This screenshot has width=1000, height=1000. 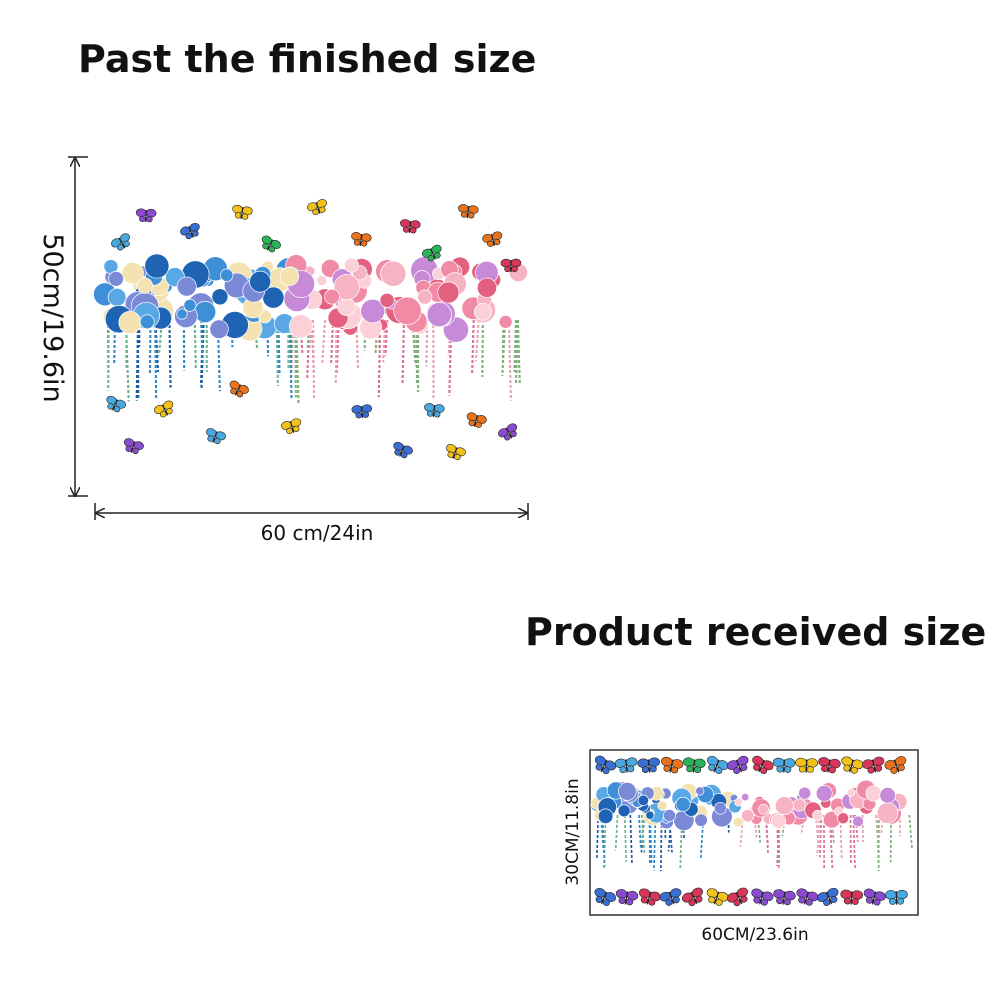 What do you see at coordinates (307, 59) in the screenshot?
I see `finished-title: Past the finished size` at bounding box center [307, 59].